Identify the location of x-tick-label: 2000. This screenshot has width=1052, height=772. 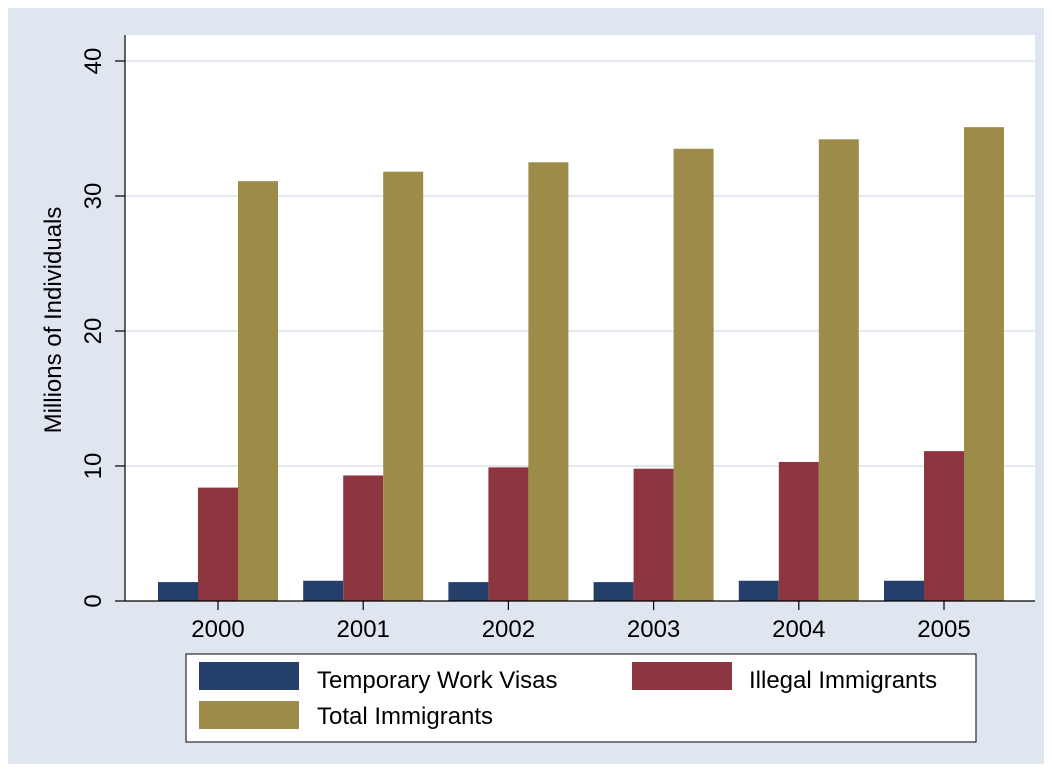
(217, 629).